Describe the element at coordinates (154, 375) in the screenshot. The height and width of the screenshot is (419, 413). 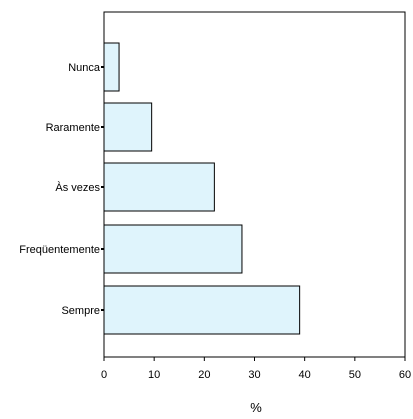
I see `x-tick-label-10: 10` at that location.